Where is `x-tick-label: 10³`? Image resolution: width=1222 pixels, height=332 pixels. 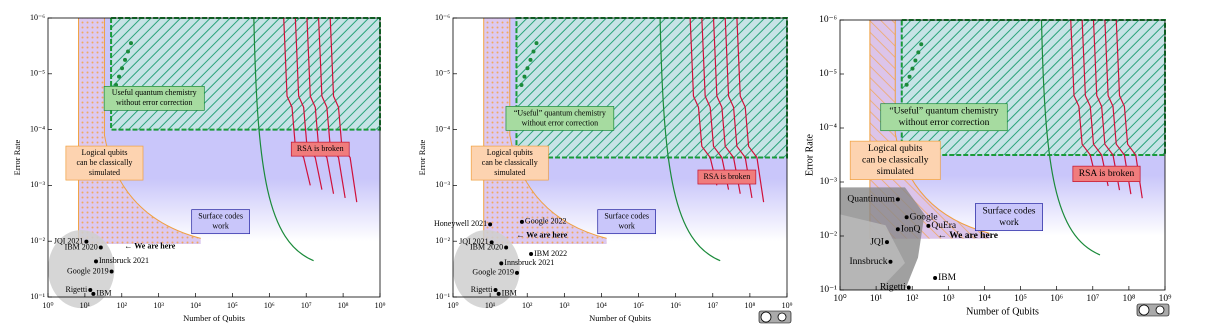
x-tick-label: 10³ is located at coordinates (948, 299).